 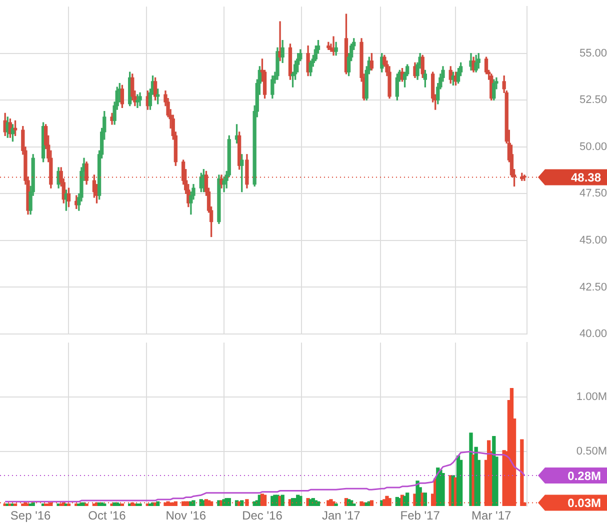 I want to click on y-tick-label: 45.00, so click(x=593, y=240).